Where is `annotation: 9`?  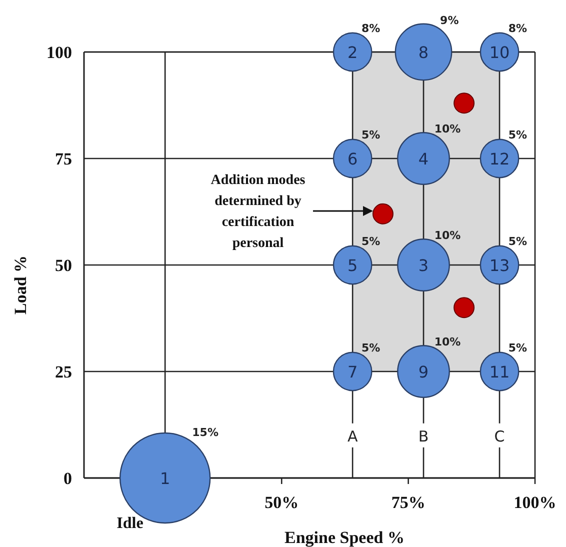 annotation: 9 is located at coordinates (423, 372).